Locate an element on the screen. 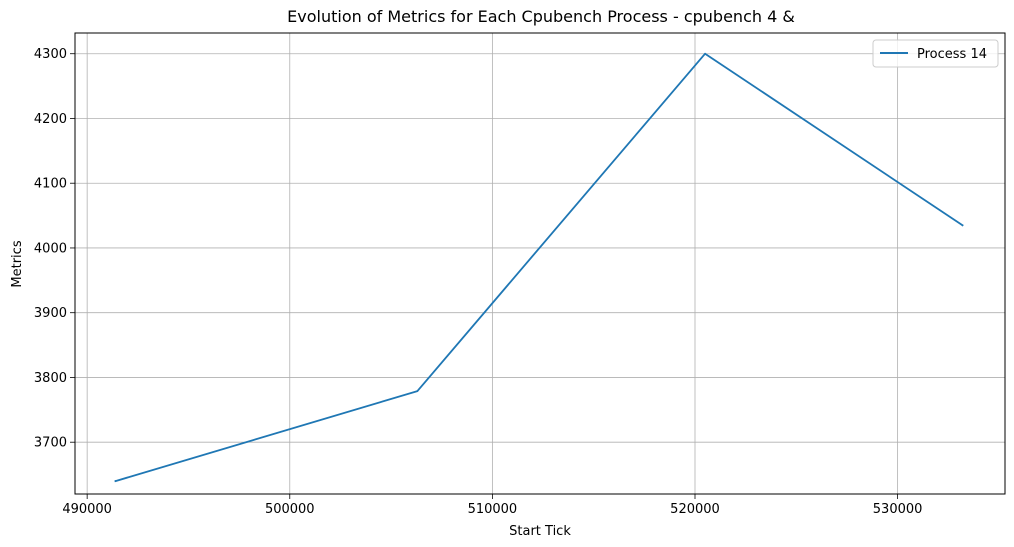 This screenshot has width=1014, height=547. y-tick-label: 4300 is located at coordinates (50, 54).